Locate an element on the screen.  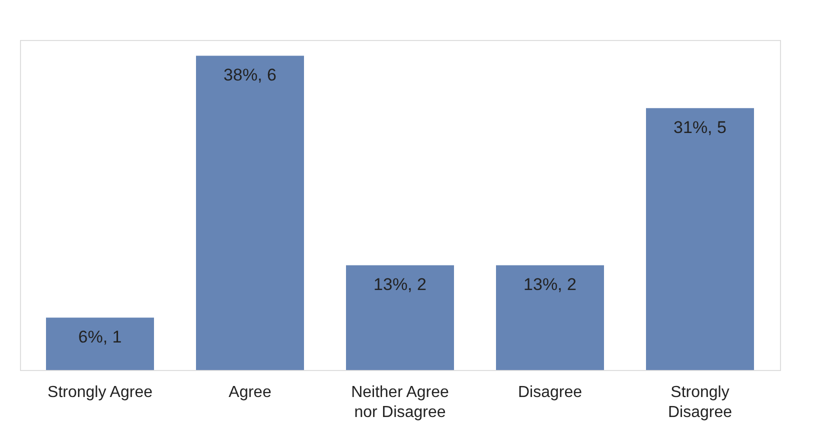
x-tick-label: Strongly Agree is located at coordinates (100, 392).